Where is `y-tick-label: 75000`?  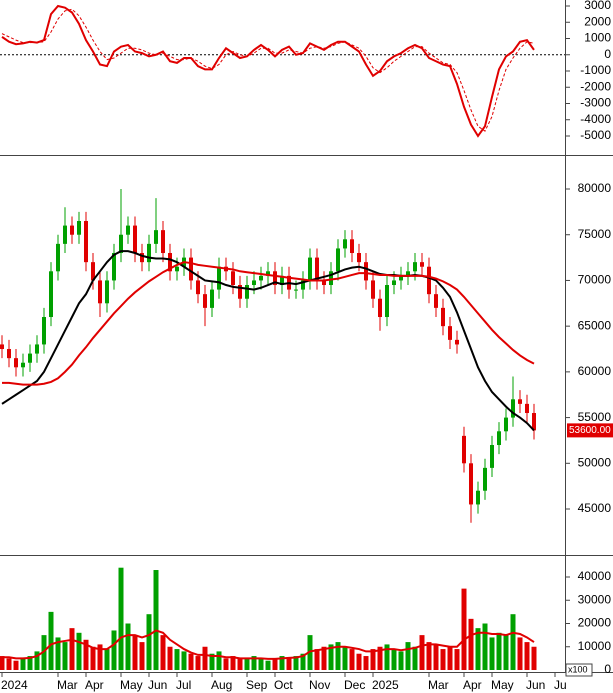
y-tick-label: 75000 is located at coordinates (595, 234).